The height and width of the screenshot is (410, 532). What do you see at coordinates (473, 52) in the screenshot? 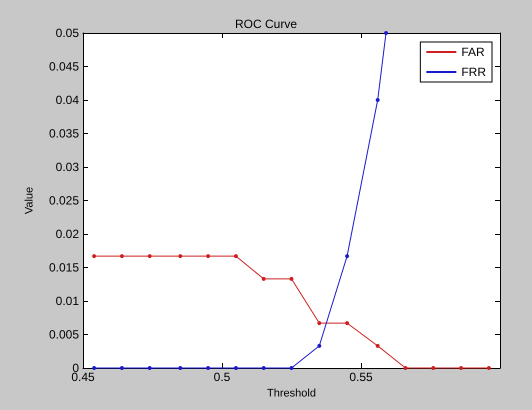
I see `legend-label: FAR` at bounding box center [473, 52].